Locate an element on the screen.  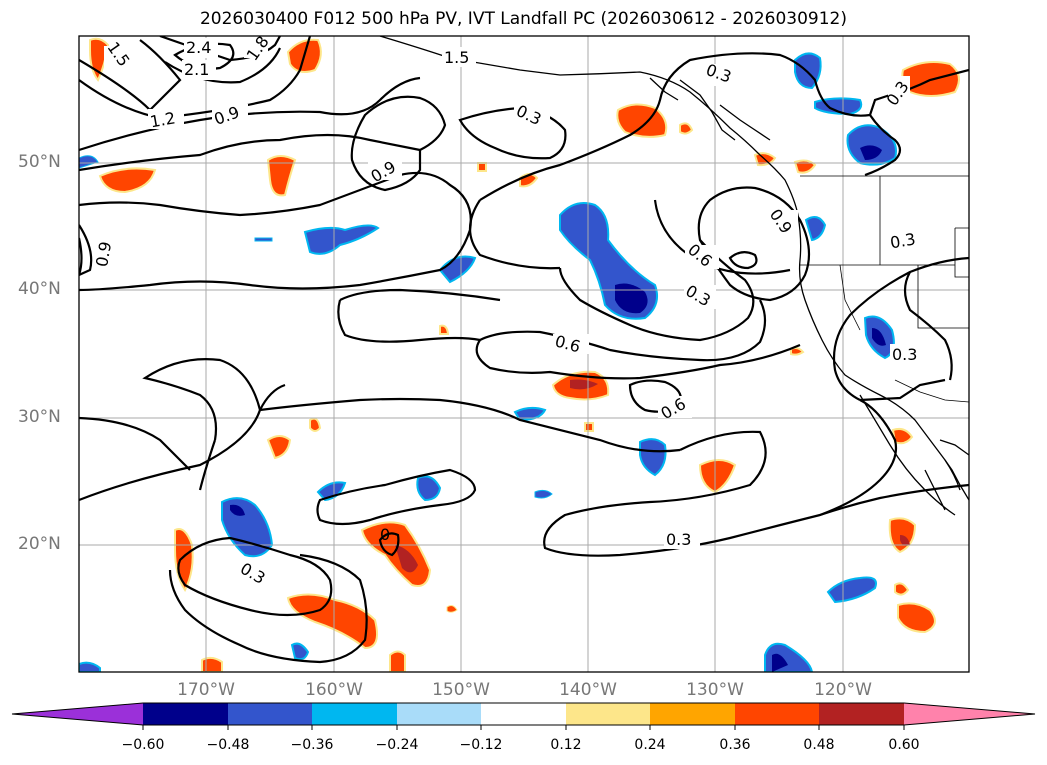
colorbar-tick-label: 0.48 is located at coordinates (819, 745).